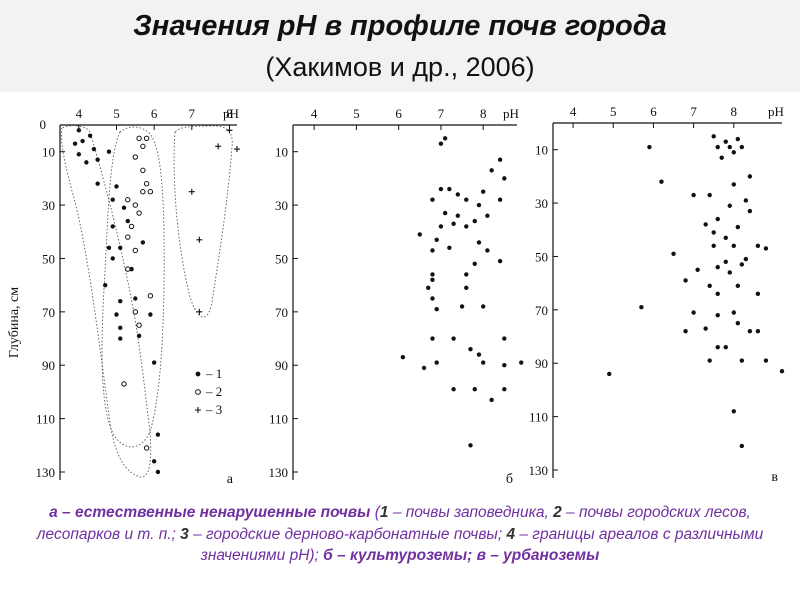 The height and width of the screenshot is (600, 800). Describe the element at coordinates (613, 111) in the screenshot. I see `x-tick-label: 5` at that location.